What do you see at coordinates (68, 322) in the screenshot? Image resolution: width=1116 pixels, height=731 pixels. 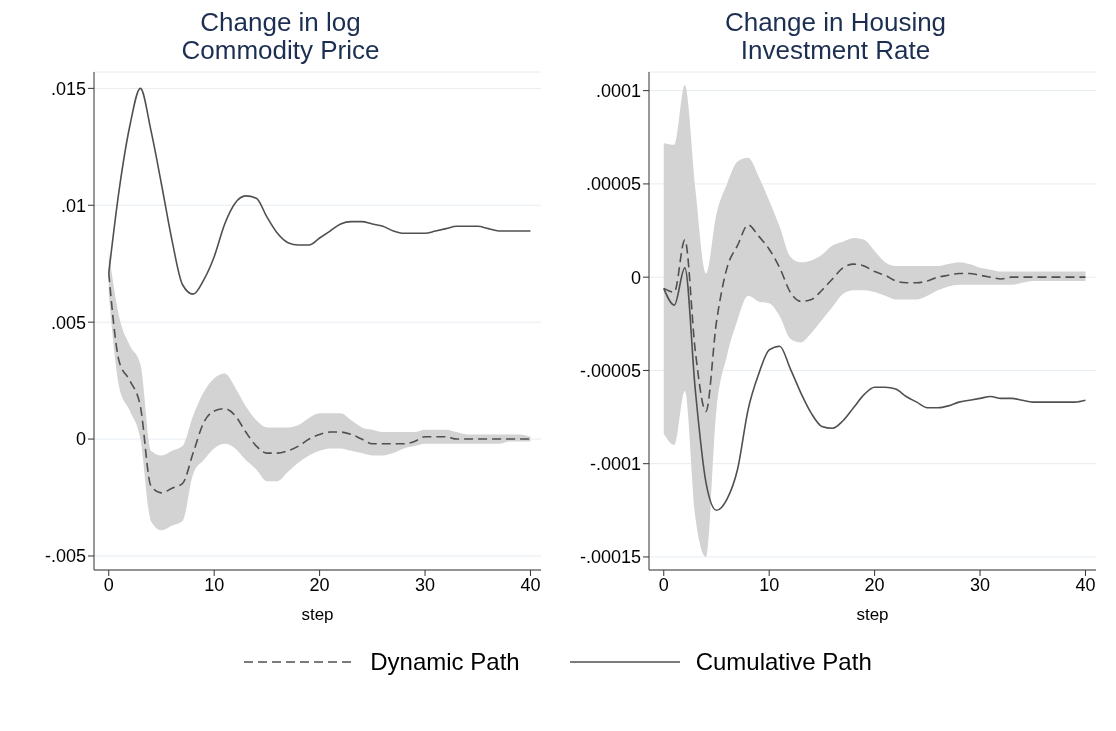 I see `y-tick-label: .005` at bounding box center [68, 322].